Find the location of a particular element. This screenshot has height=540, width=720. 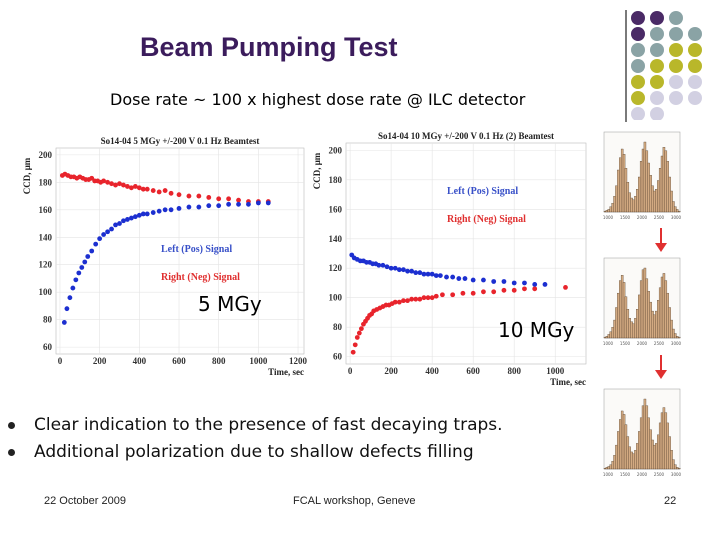

x-axis-label: Time, sec is located at coordinates (568, 382).